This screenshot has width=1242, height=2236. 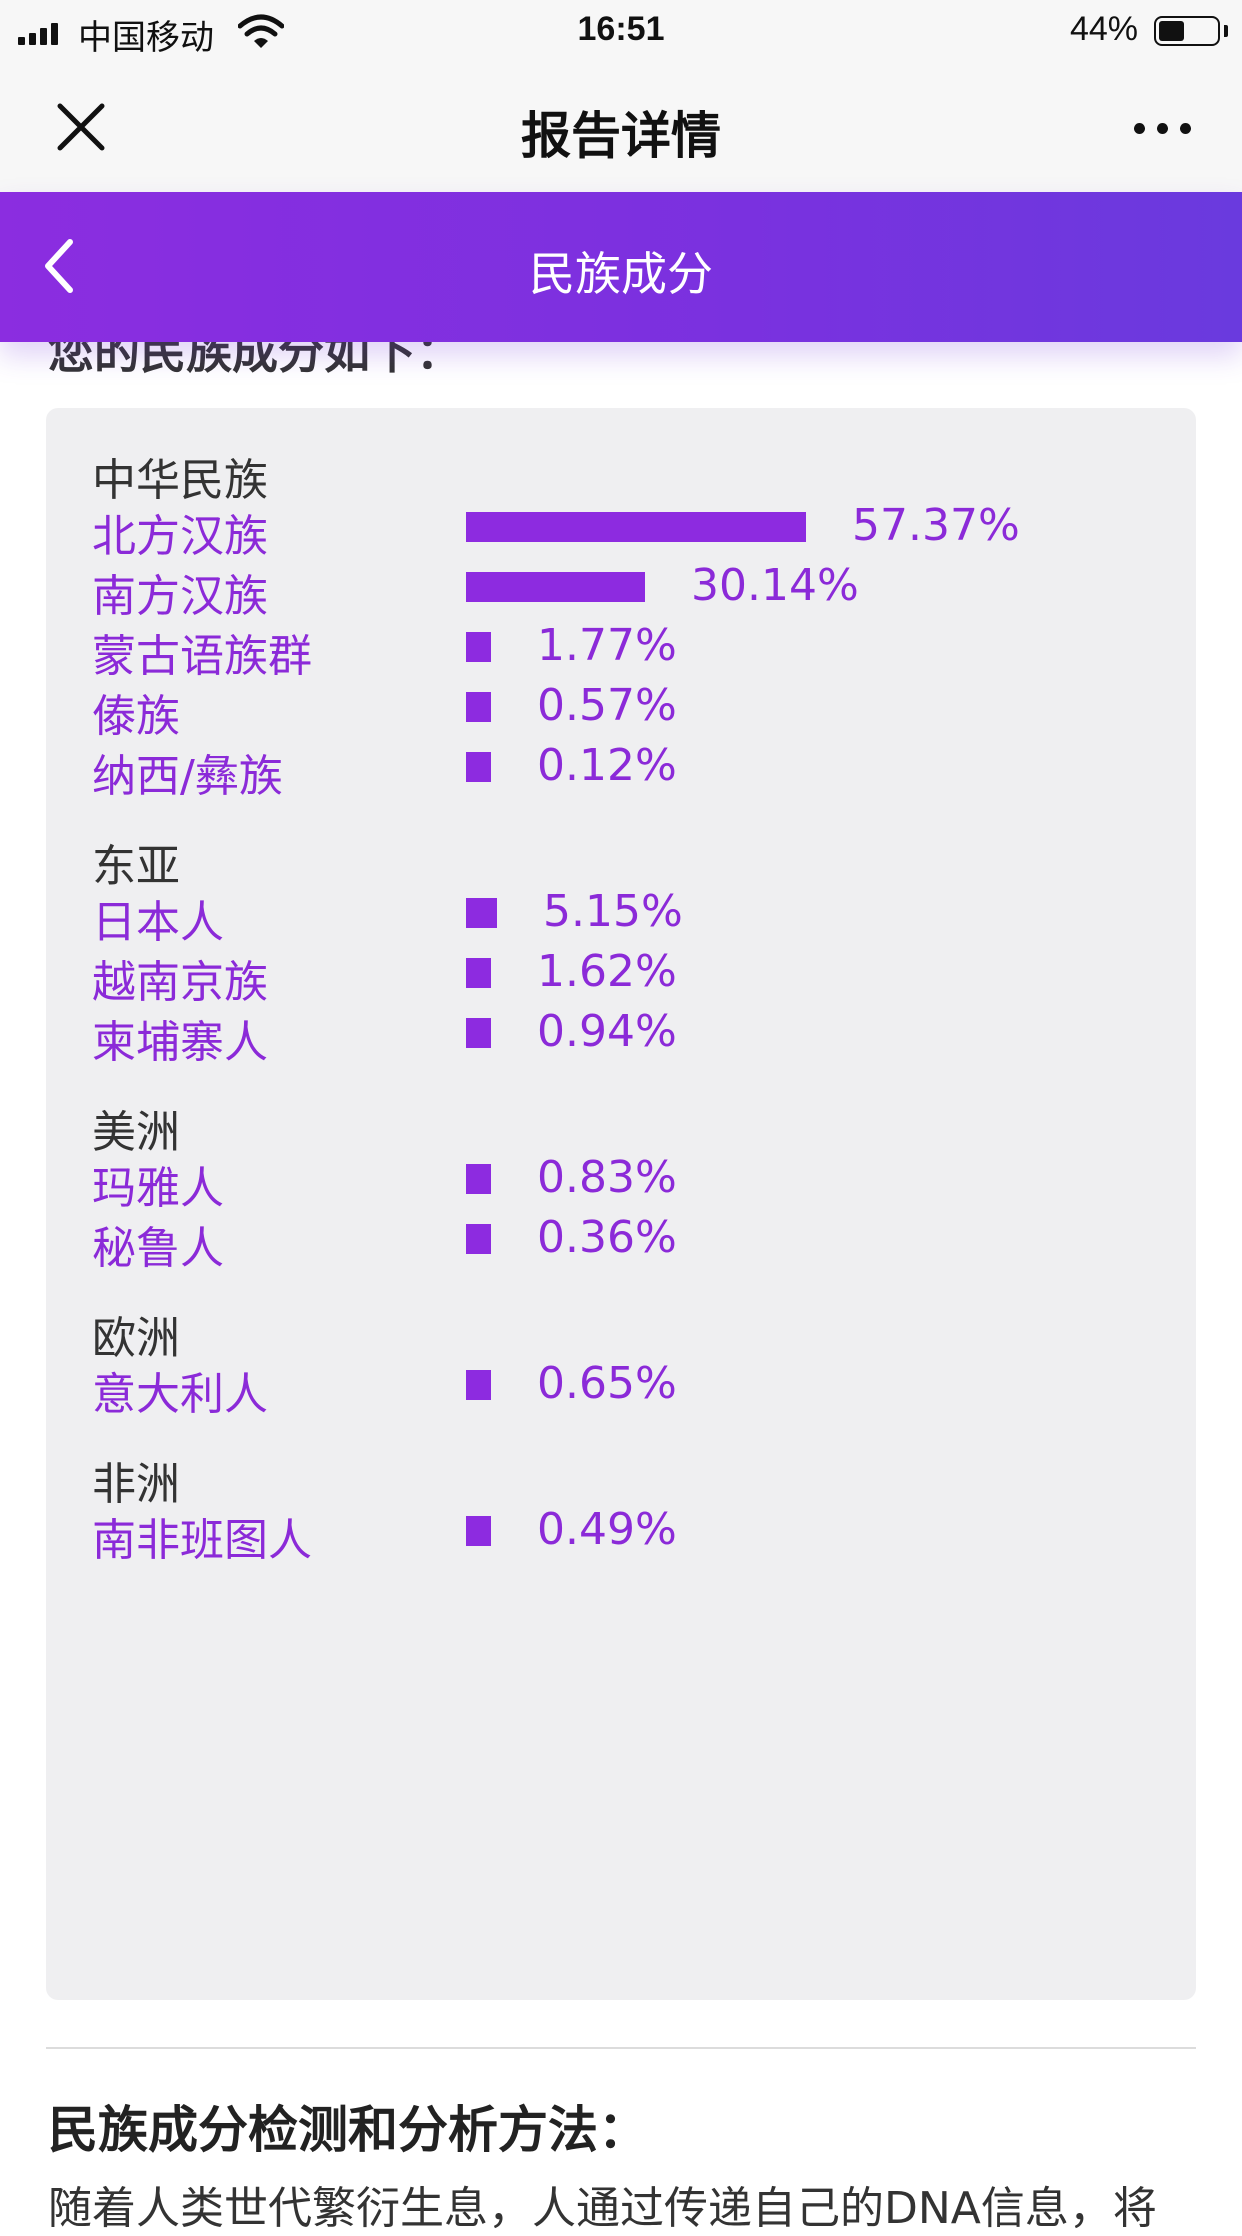 What do you see at coordinates (202, 656) in the screenshot?
I see `ethnicity-name: 蒙古语族群` at bounding box center [202, 656].